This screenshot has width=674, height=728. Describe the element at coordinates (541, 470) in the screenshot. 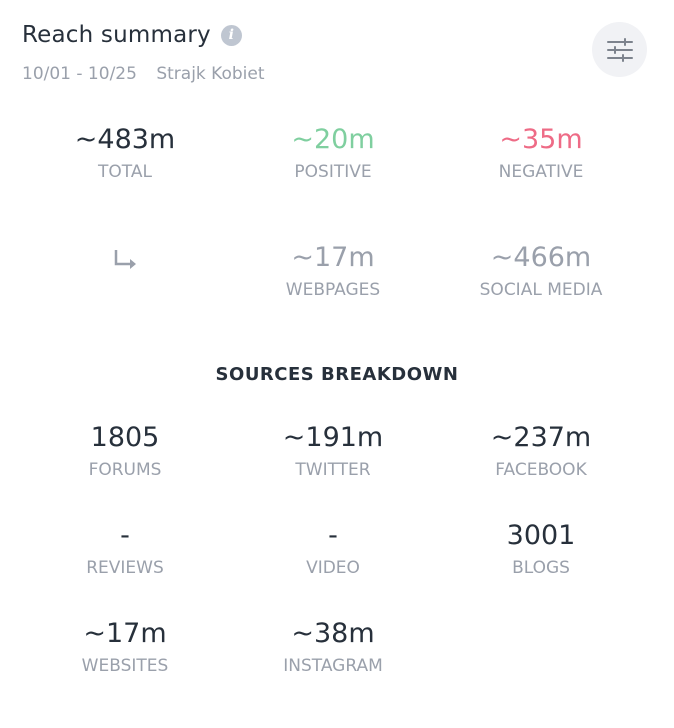

I see `metric-label: FACEBOOK` at that location.